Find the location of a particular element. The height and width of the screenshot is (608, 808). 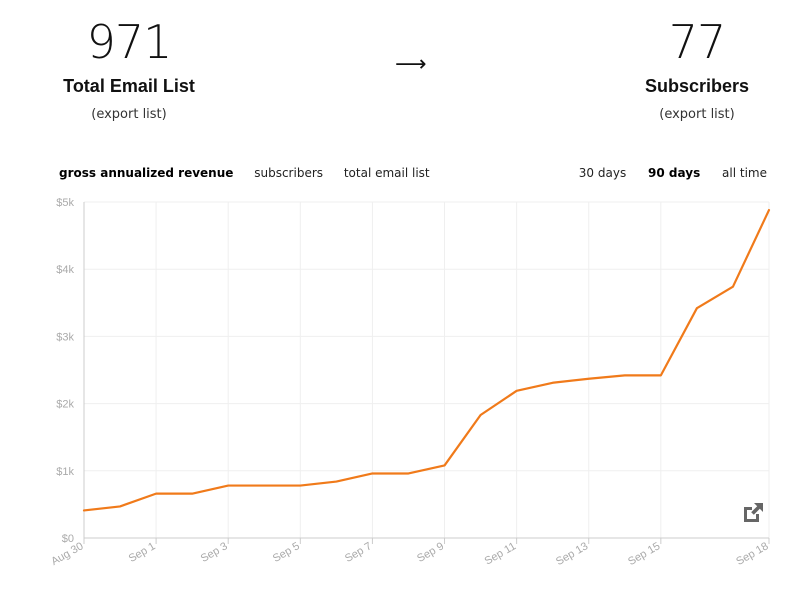

range-tabs: 30 days 90 days all time is located at coordinates (664, 173).